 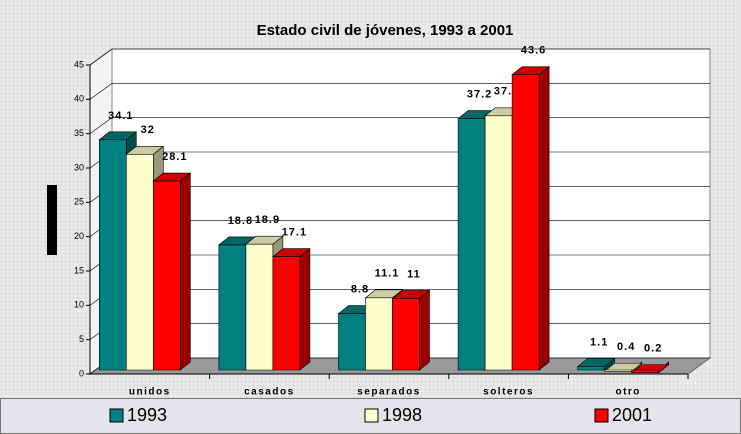 I want to click on data-label: 17.1, so click(x=294, y=232).